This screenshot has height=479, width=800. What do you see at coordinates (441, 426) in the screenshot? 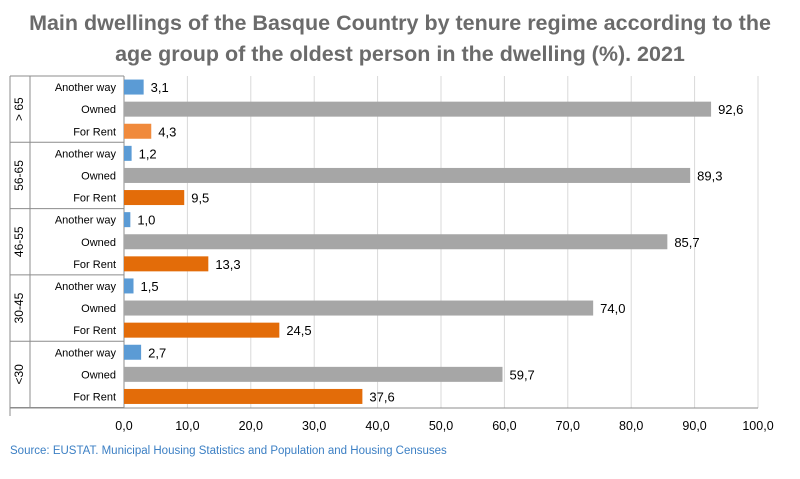
I see `x-tick-label: 50,0` at bounding box center [441, 426].